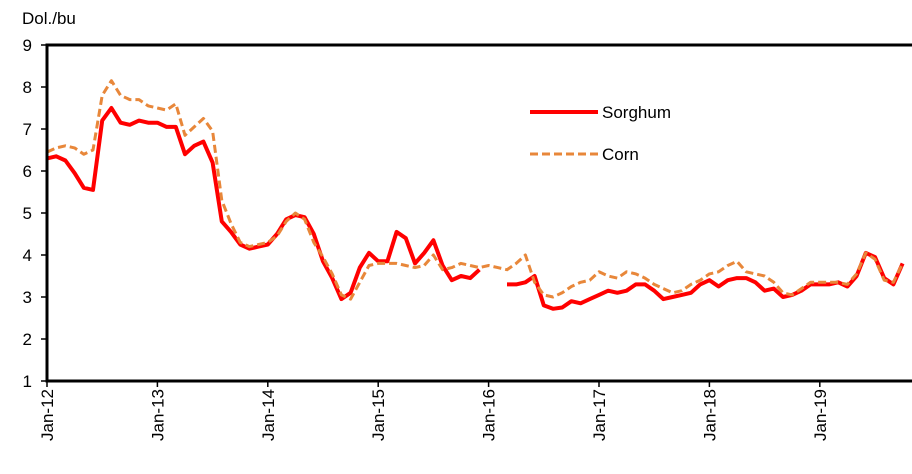 The image size is (912, 474). Describe the element at coordinates (268, 415) in the screenshot. I see `x-tick-label: Jan-14` at that location.